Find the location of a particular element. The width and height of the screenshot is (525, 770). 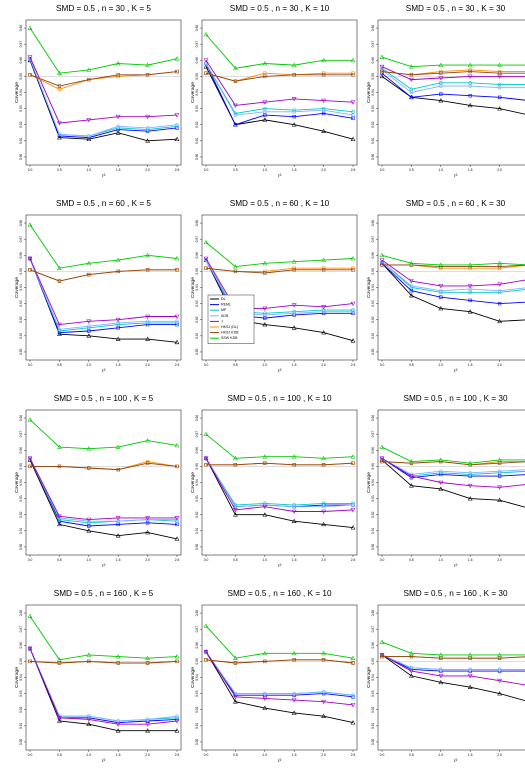

panel-title: SMD = 0.5 , n = 60 , K = 5 is located at coordinates (103, 203).